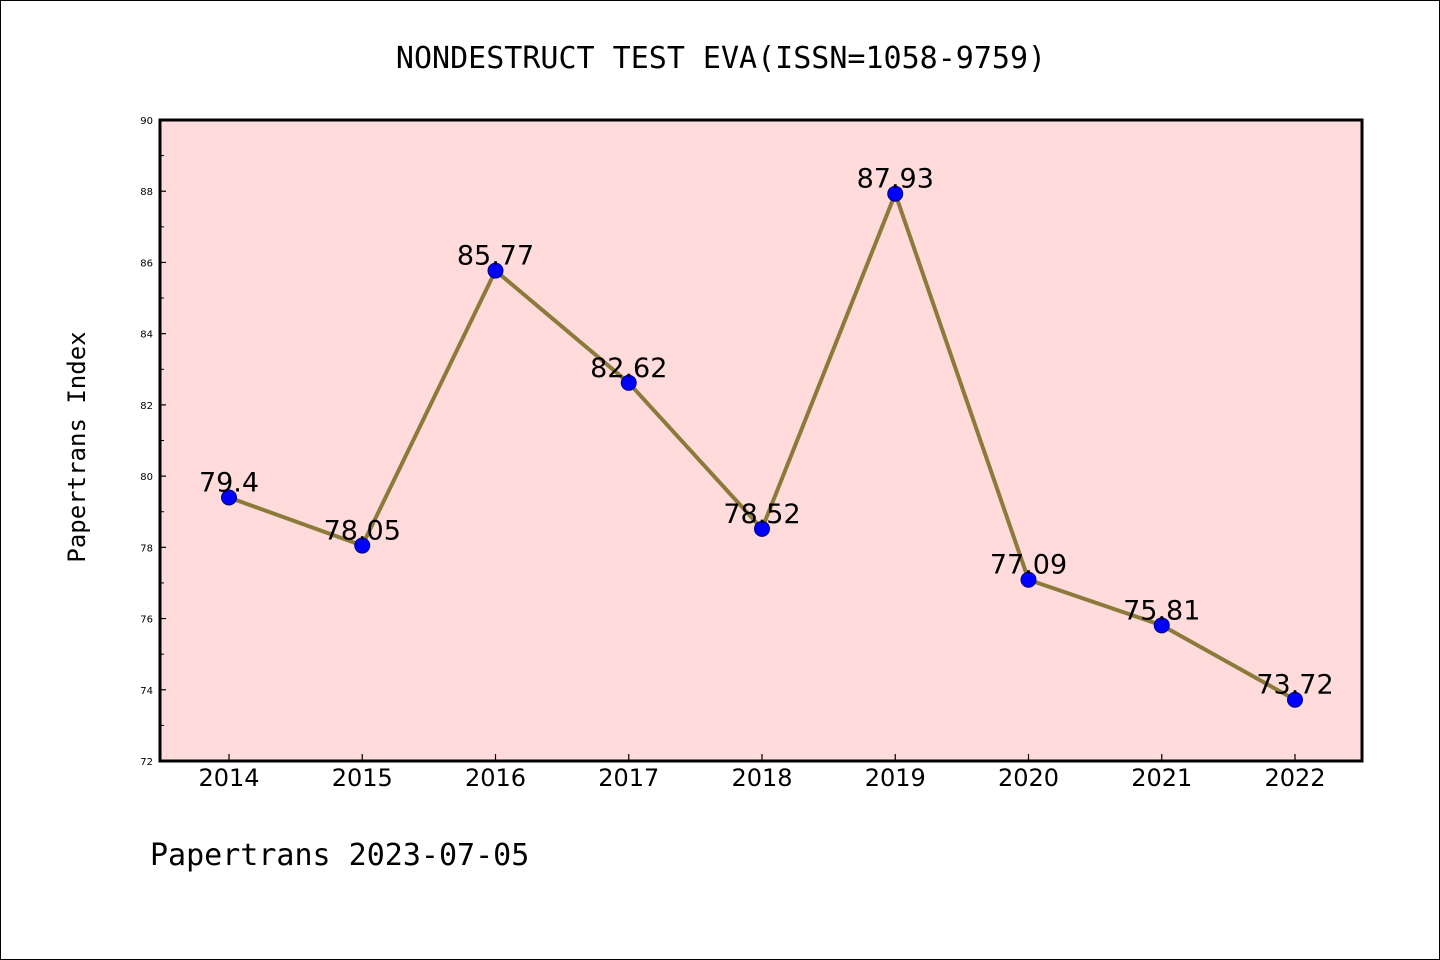 This screenshot has width=1440, height=960. What do you see at coordinates (895, 778) in the screenshot?
I see `x-tick-label: 2019` at bounding box center [895, 778].